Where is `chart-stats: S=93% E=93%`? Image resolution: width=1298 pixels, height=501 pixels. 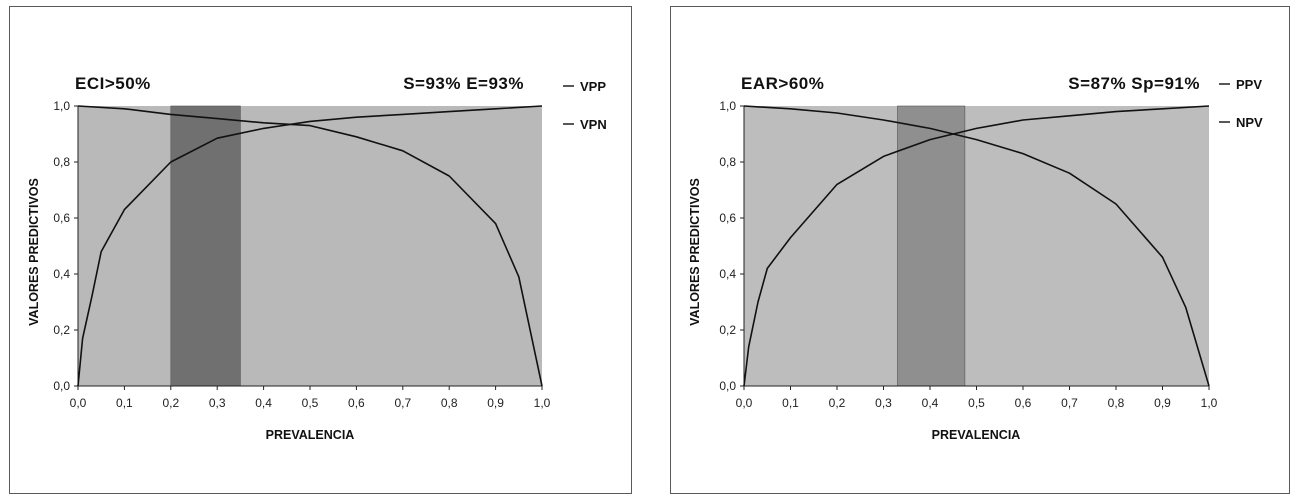 chart-stats: S=93% E=93% is located at coordinates (463, 83).